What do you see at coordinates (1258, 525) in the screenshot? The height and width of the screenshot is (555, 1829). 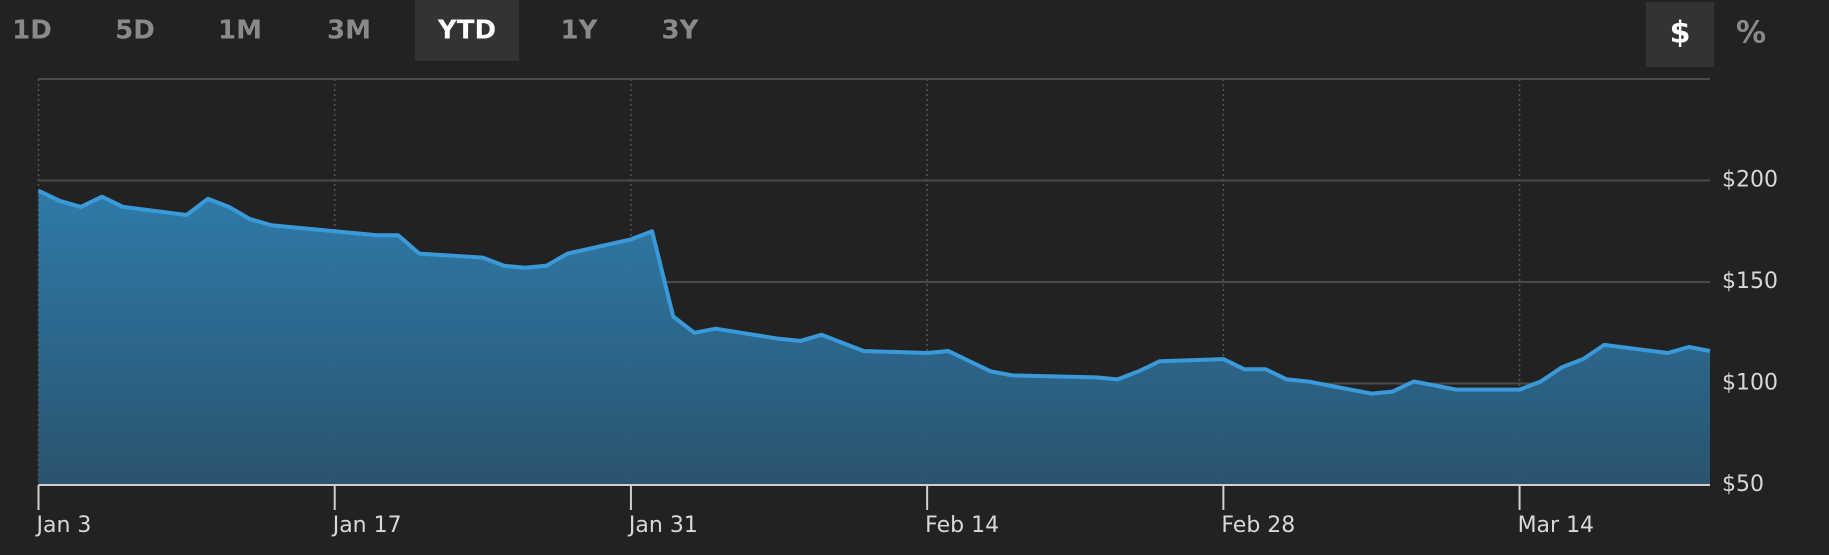 I see `x-tick-label: Feb 28` at bounding box center [1258, 525].